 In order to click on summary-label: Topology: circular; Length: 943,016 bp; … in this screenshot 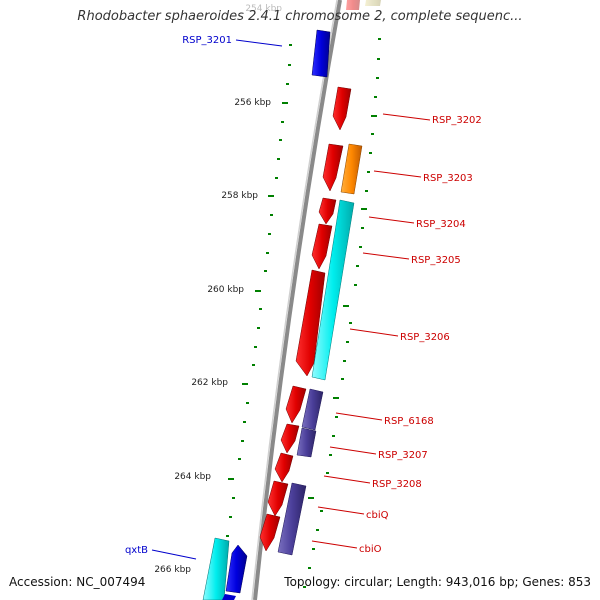, I will do `click(437, 582)`.